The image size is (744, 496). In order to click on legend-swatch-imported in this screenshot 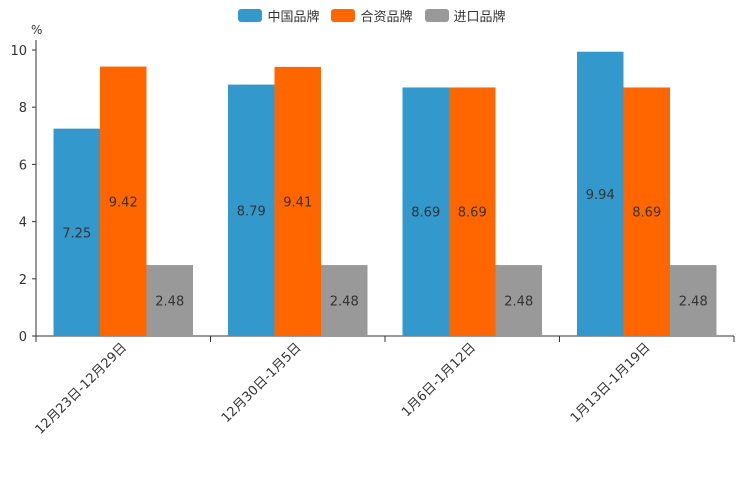, I will do `click(436, 15)`.